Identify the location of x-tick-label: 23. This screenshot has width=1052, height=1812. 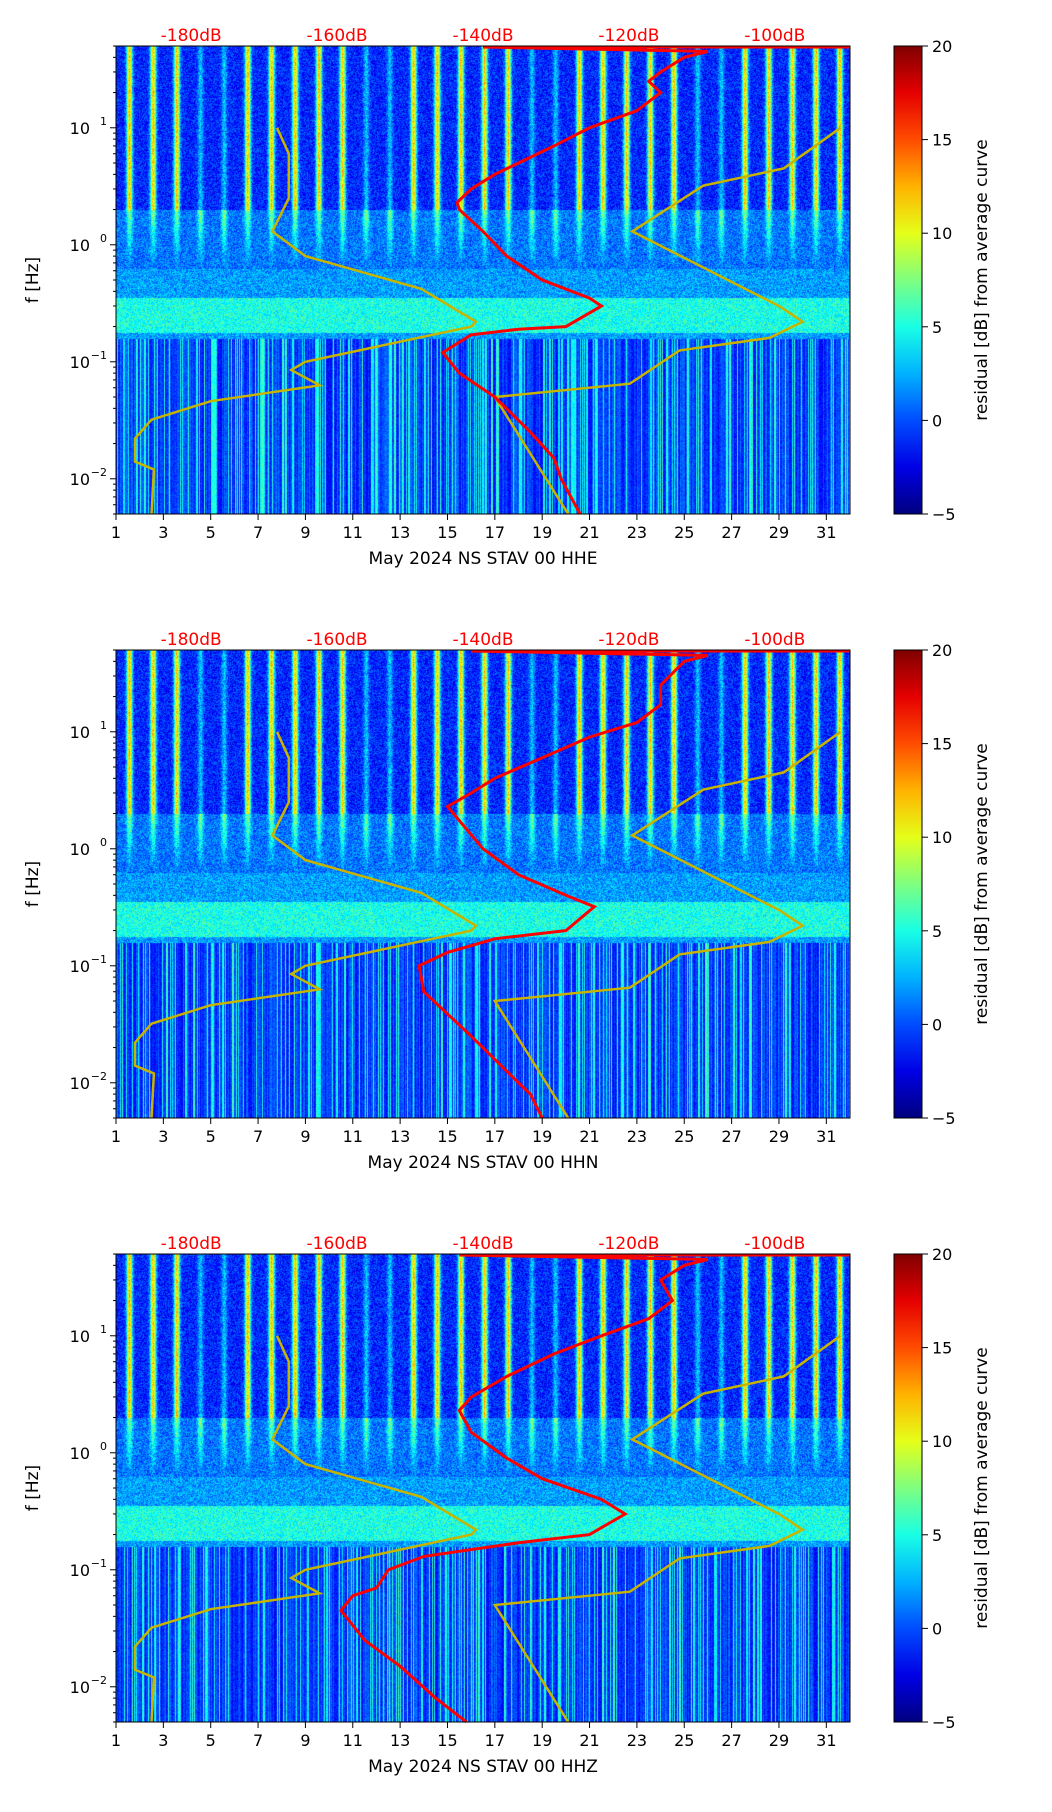
(637, 1136).